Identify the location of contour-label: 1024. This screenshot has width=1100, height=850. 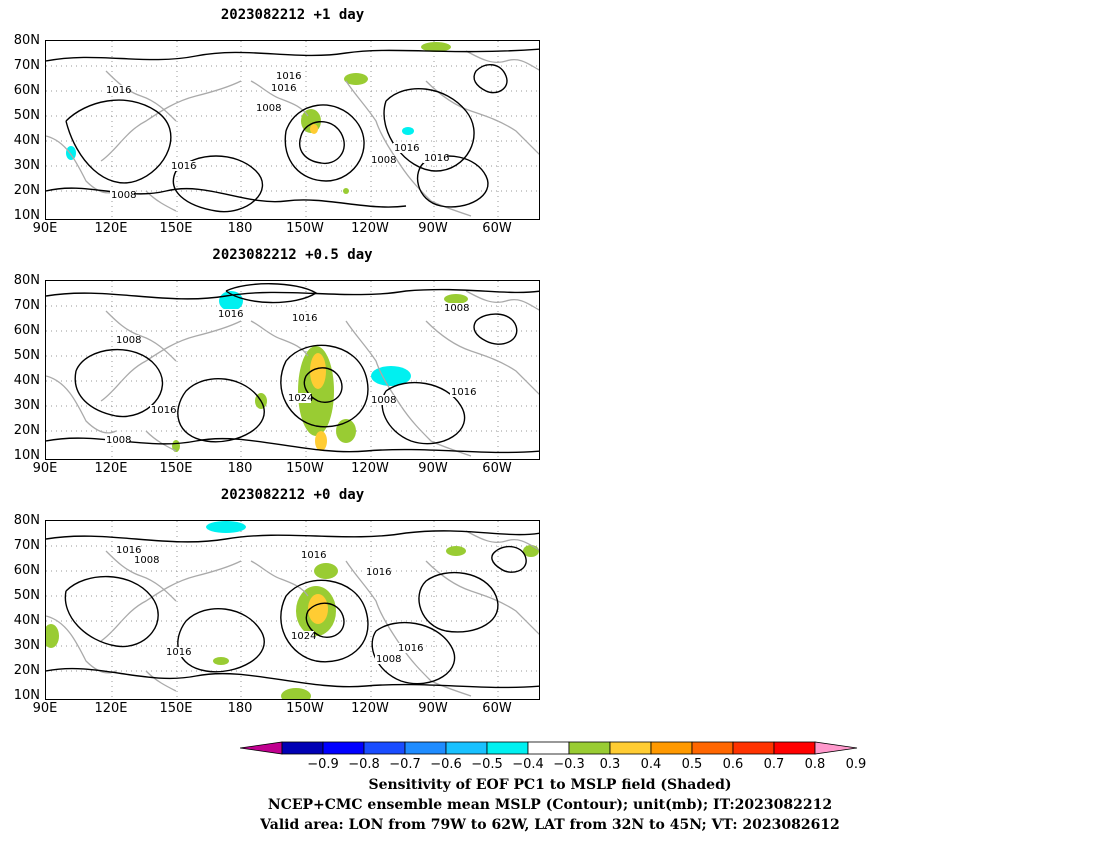
(300, 398).